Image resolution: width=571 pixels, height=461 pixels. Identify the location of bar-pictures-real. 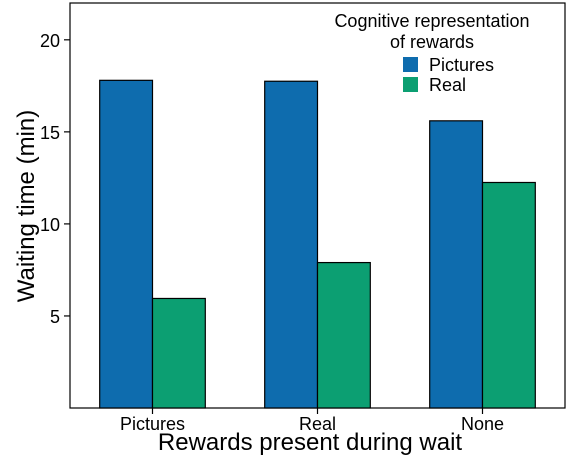
(291, 244).